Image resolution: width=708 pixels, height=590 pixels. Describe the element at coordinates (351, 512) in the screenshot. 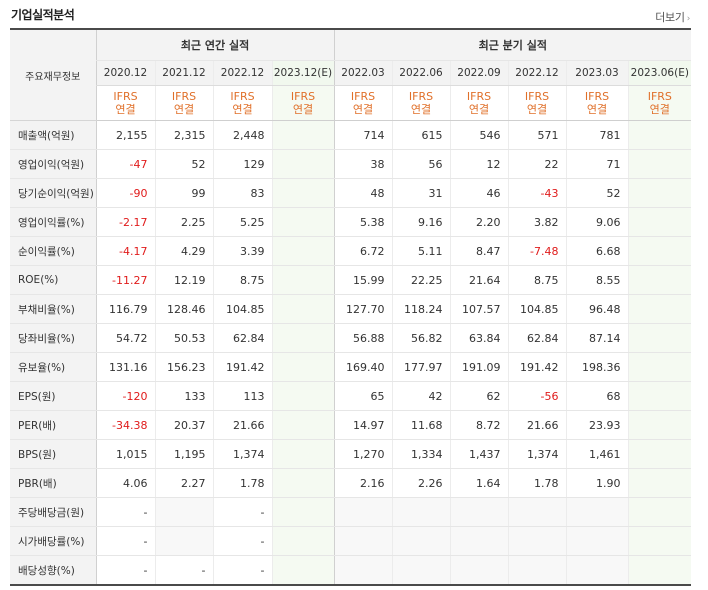

I see `table-row: 주당배당금(원) - -` at that location.